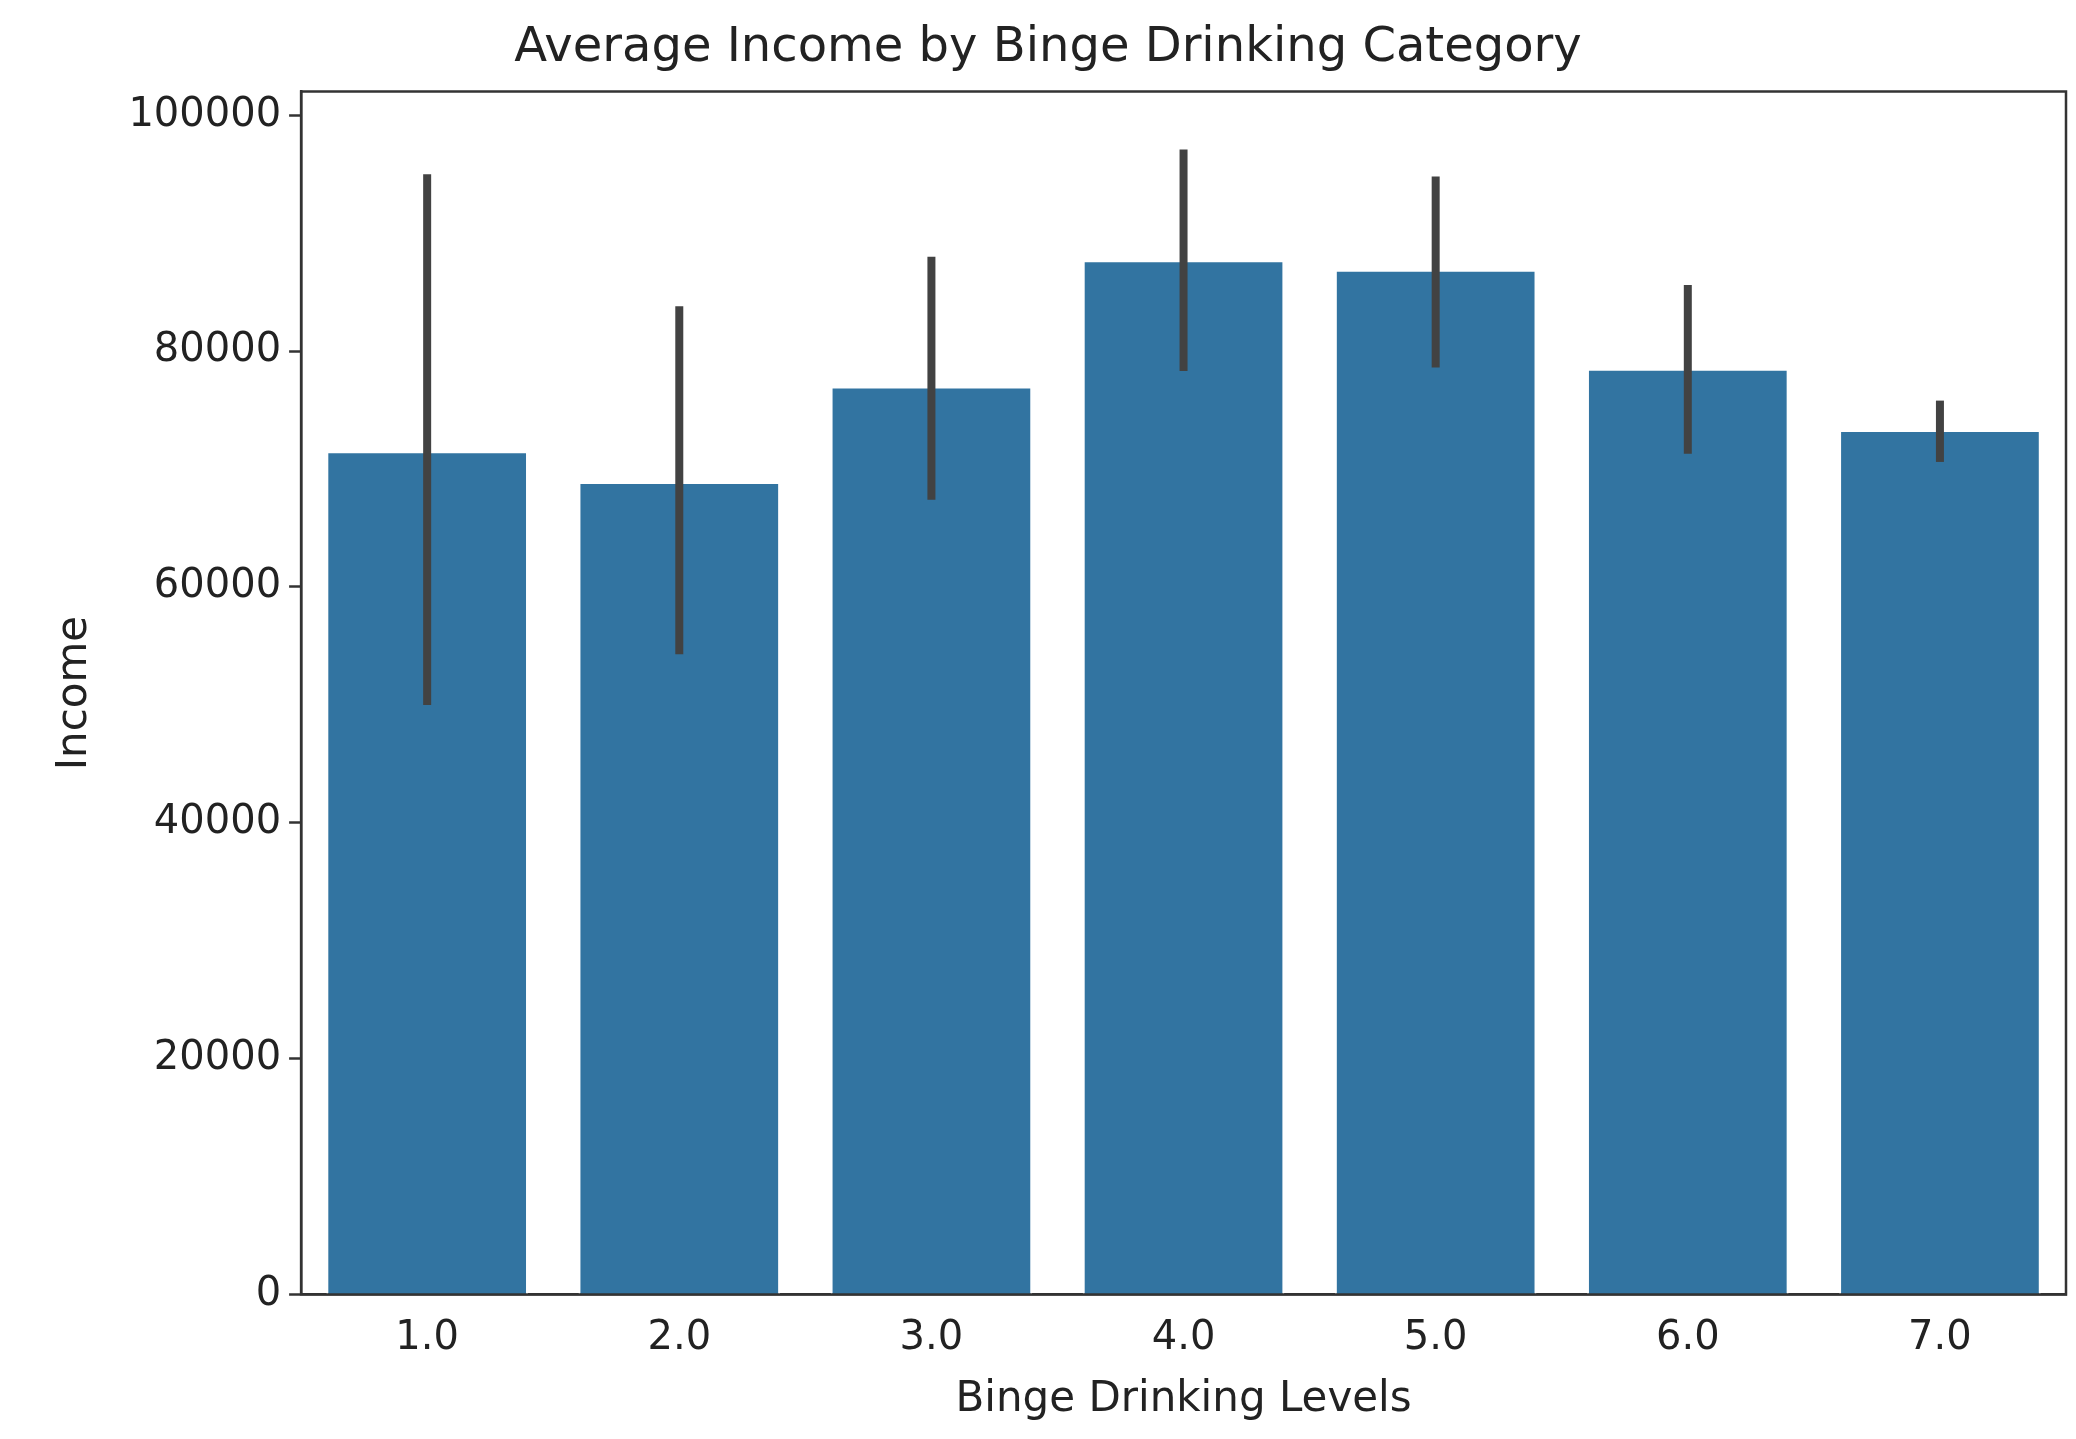 The height and width of the screenshot is (1439, 2076). I want to click on x-tick-label: 4.0, so click(1183, 1334).